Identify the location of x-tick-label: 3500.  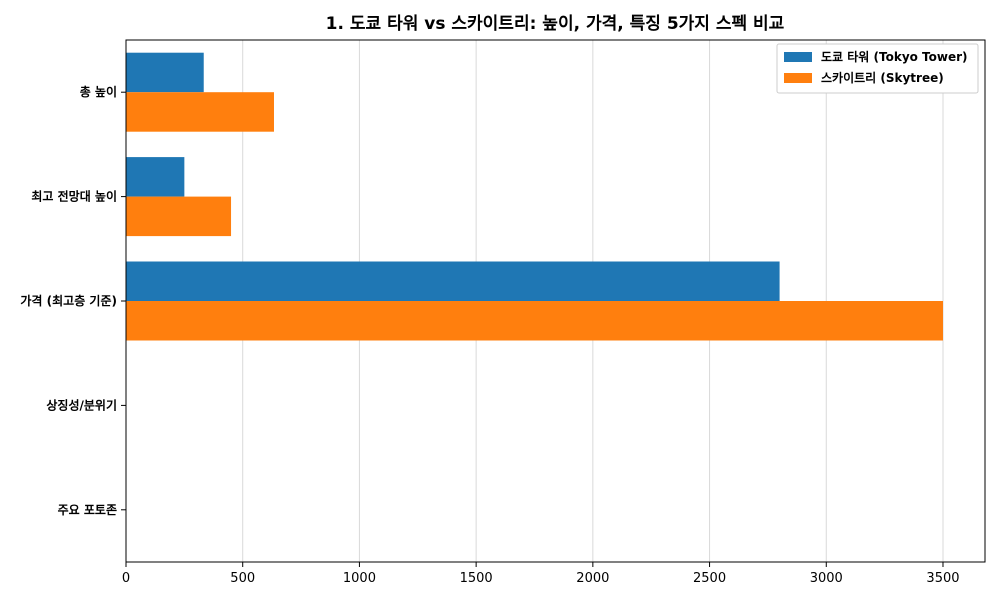
(942, 578).